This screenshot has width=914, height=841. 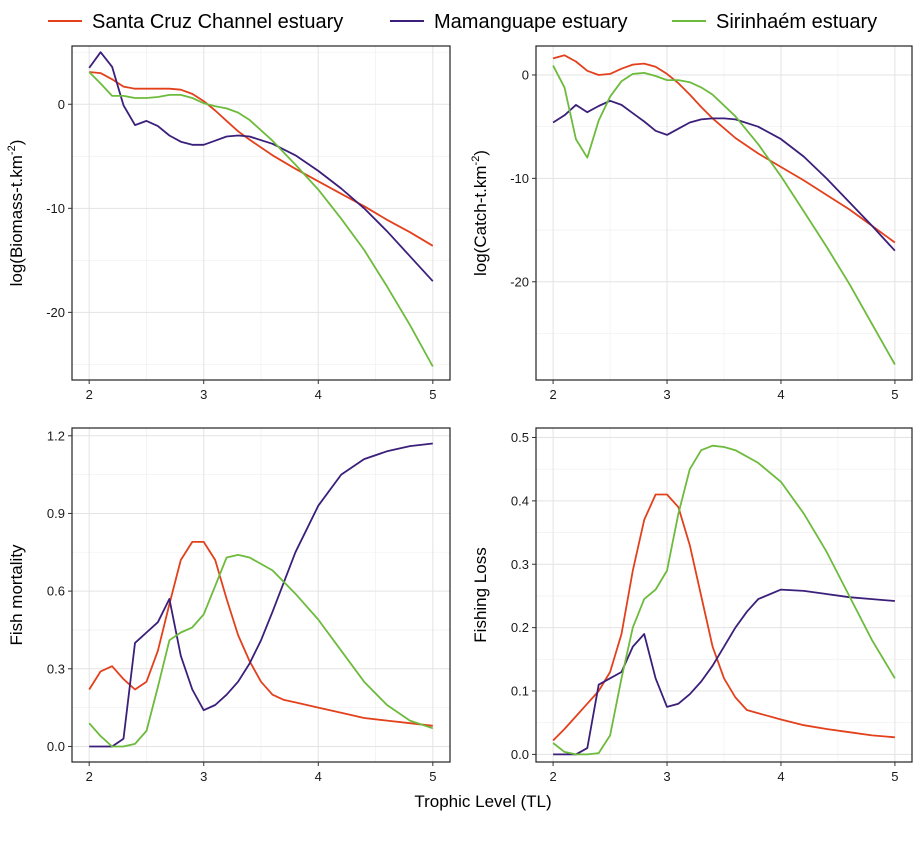 I want to click on y-tick-label: 0.6, so click(x=56, y=591).